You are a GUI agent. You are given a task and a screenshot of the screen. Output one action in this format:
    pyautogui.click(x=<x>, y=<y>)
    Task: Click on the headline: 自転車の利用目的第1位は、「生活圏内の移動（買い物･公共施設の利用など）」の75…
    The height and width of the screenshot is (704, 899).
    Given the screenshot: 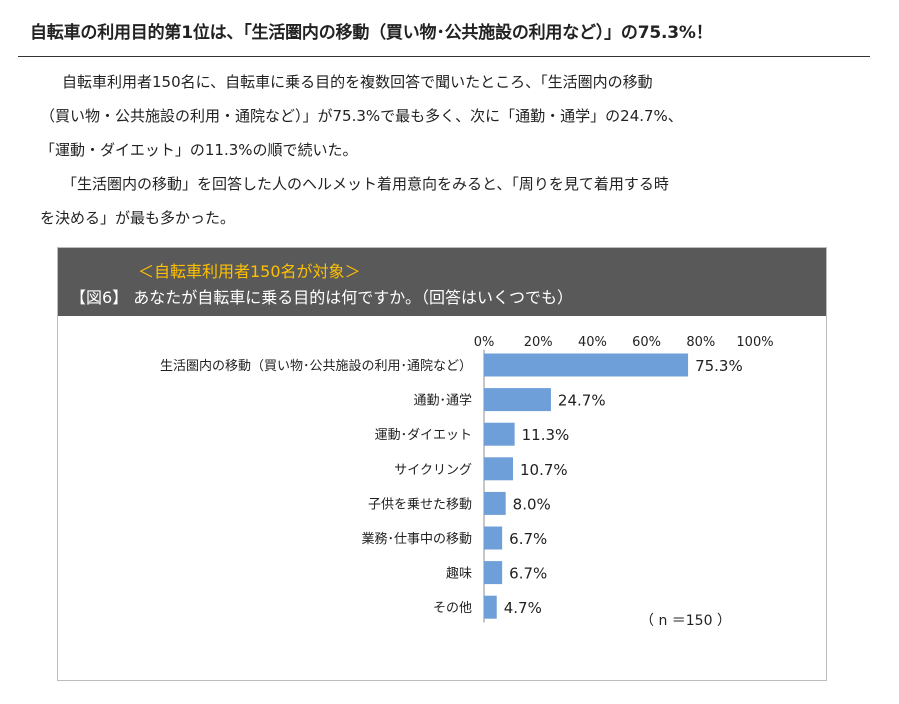 What is the action you would take?
    pyautogui.click(x=371, y=33)
    